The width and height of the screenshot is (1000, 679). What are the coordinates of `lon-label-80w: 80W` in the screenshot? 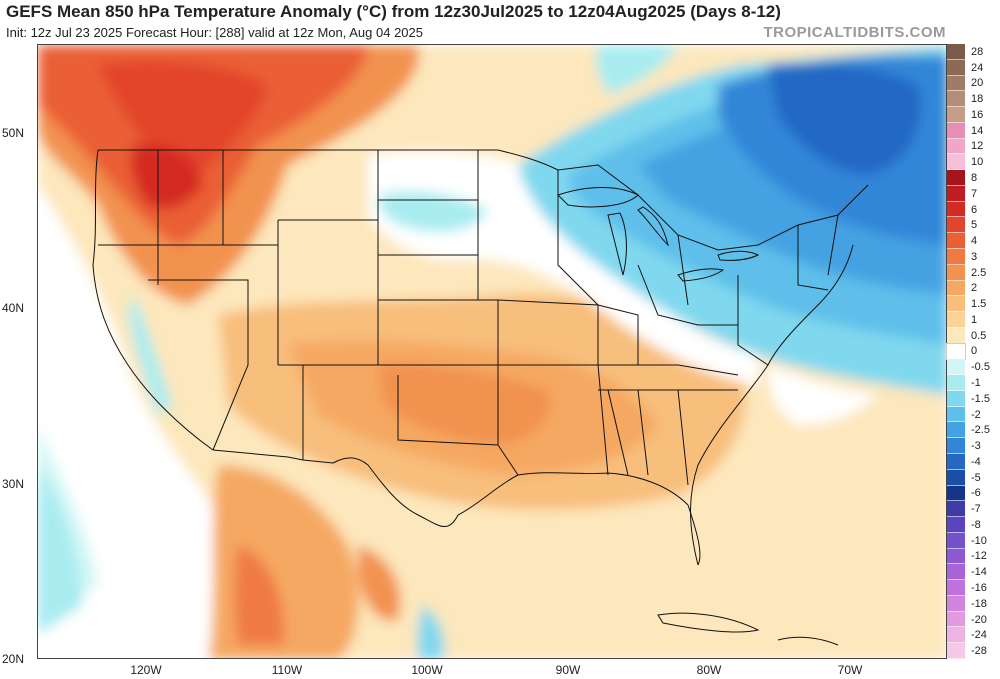 It's located at (709, 670).